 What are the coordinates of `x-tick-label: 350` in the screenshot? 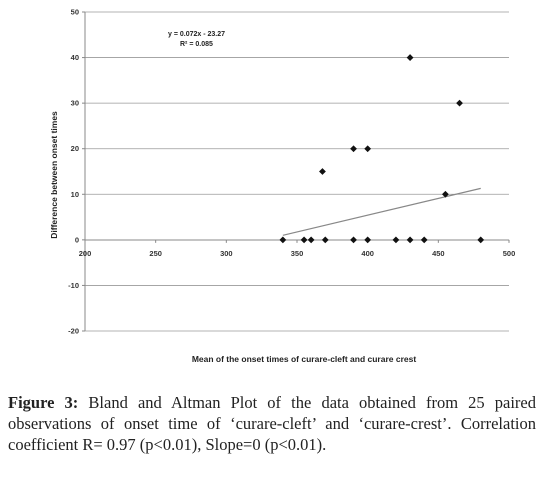 It's located at (297, 253).